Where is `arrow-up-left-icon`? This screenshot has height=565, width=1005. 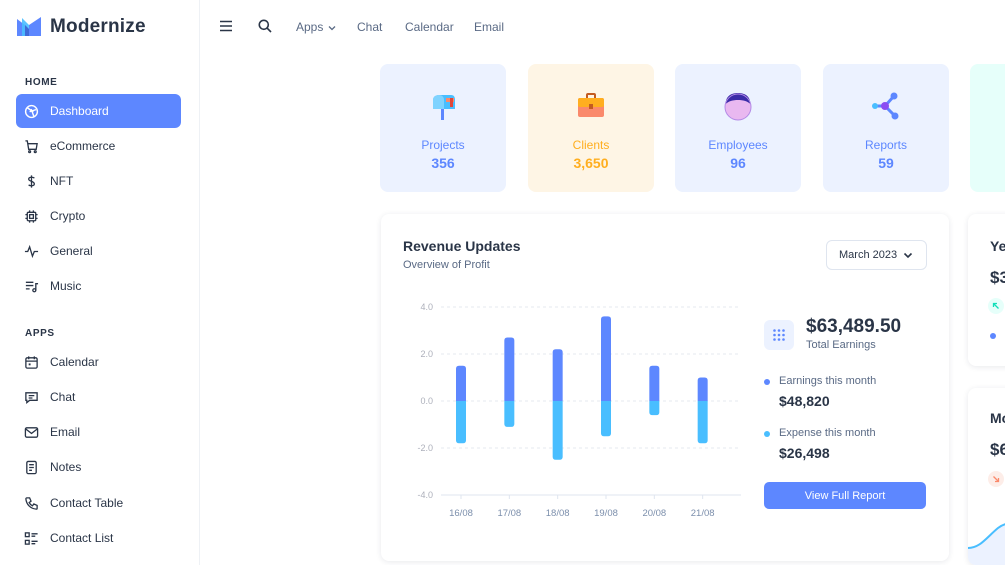
arrow-up-left-icon is located at coordinates (996, 306).